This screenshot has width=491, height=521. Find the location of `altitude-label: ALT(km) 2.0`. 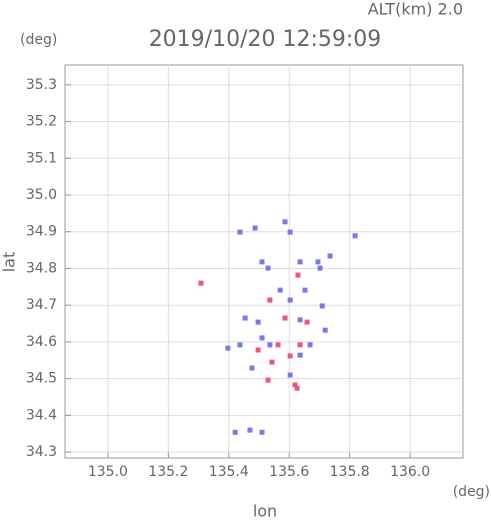

altitude-label: ALT(km) 2.0 is located at coordinates (415, 9).